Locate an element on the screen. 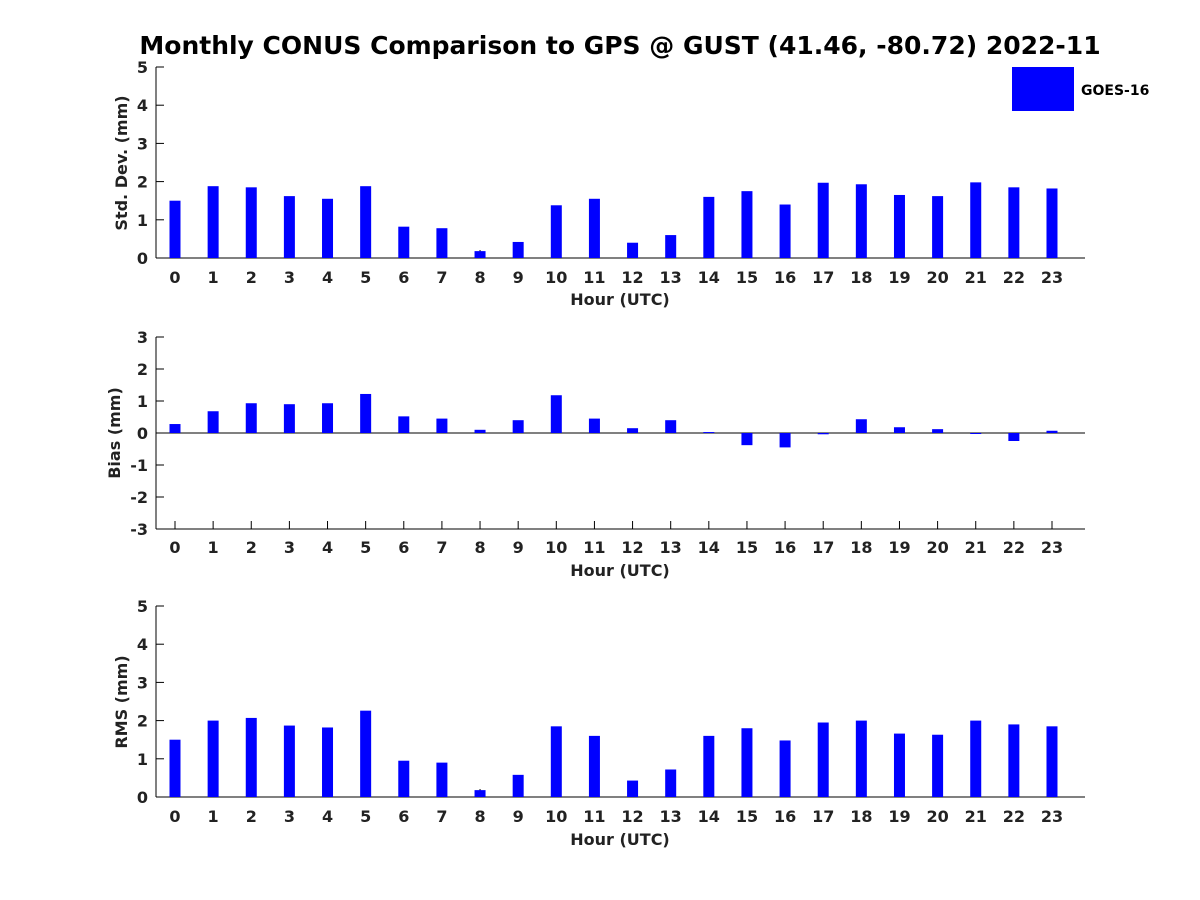 The height and width of the screenshot is (900, 1200). std-dev-xtick-label: 13 is located at coordinates (671, 277).